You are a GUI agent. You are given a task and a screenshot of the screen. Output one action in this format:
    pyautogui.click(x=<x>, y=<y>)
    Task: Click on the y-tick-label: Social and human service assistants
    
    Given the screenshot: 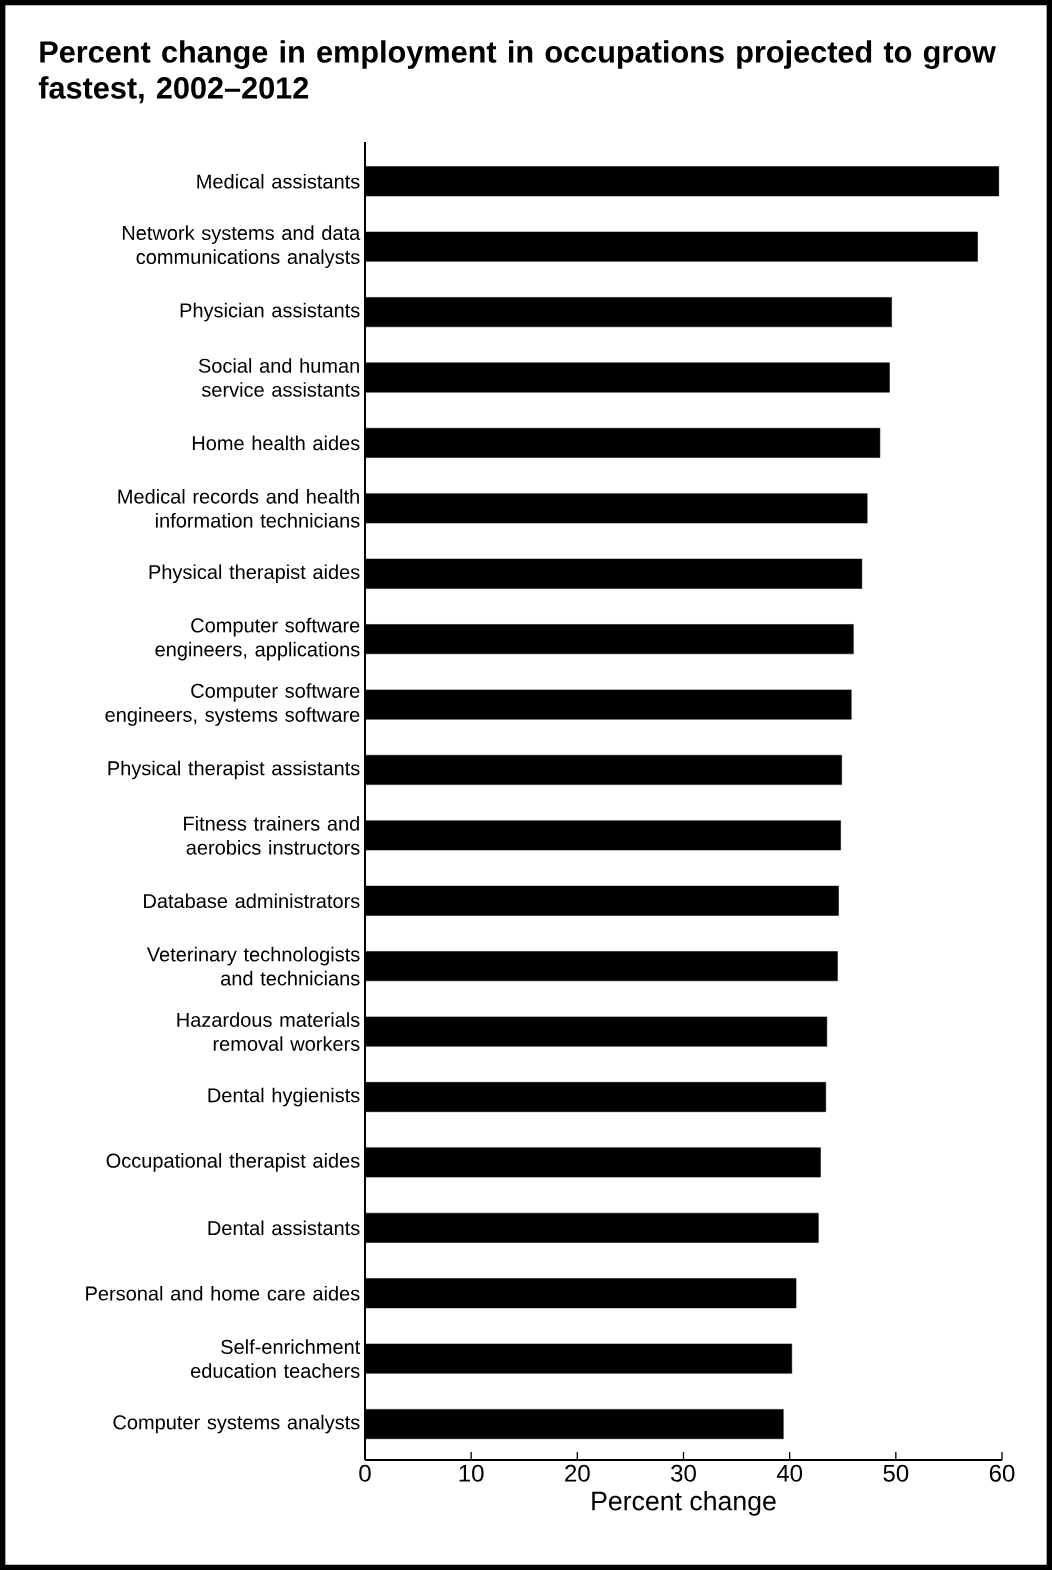 What is the action you would take?
    pyautogui.click(x=279, y=377)
    